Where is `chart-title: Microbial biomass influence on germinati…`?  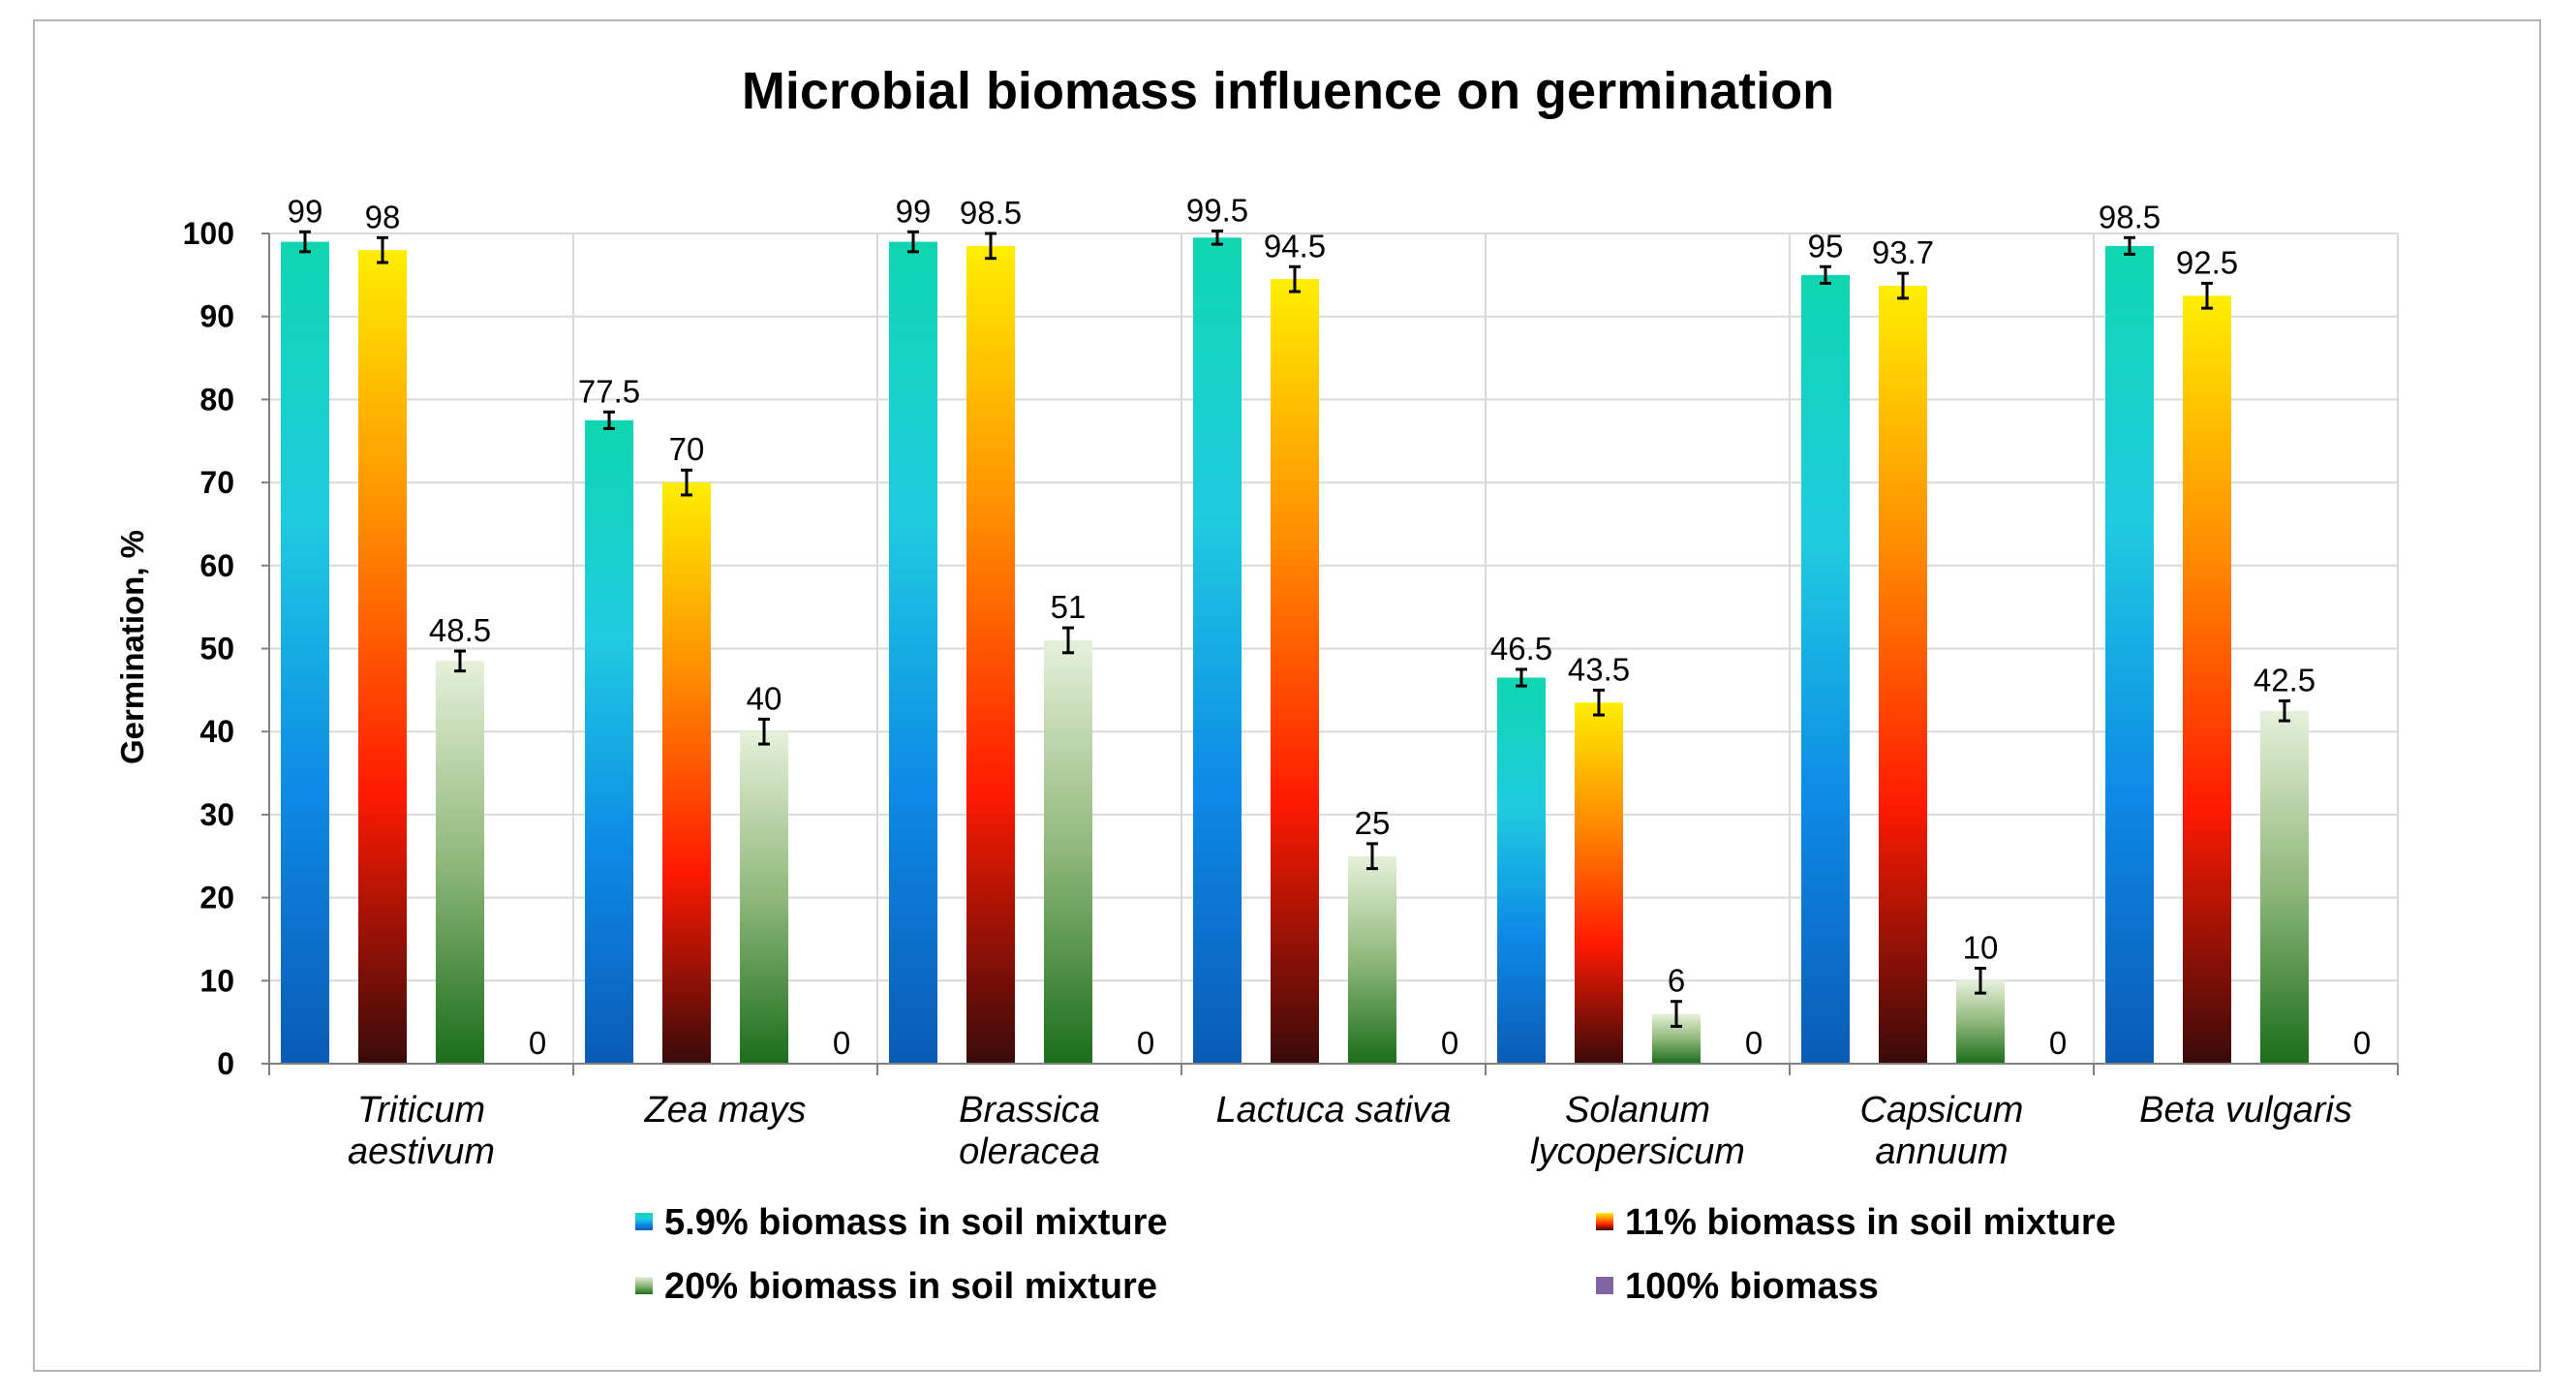 chart-title: Microbial biomass influence on germinati… is located at coordinates (1288, 91).